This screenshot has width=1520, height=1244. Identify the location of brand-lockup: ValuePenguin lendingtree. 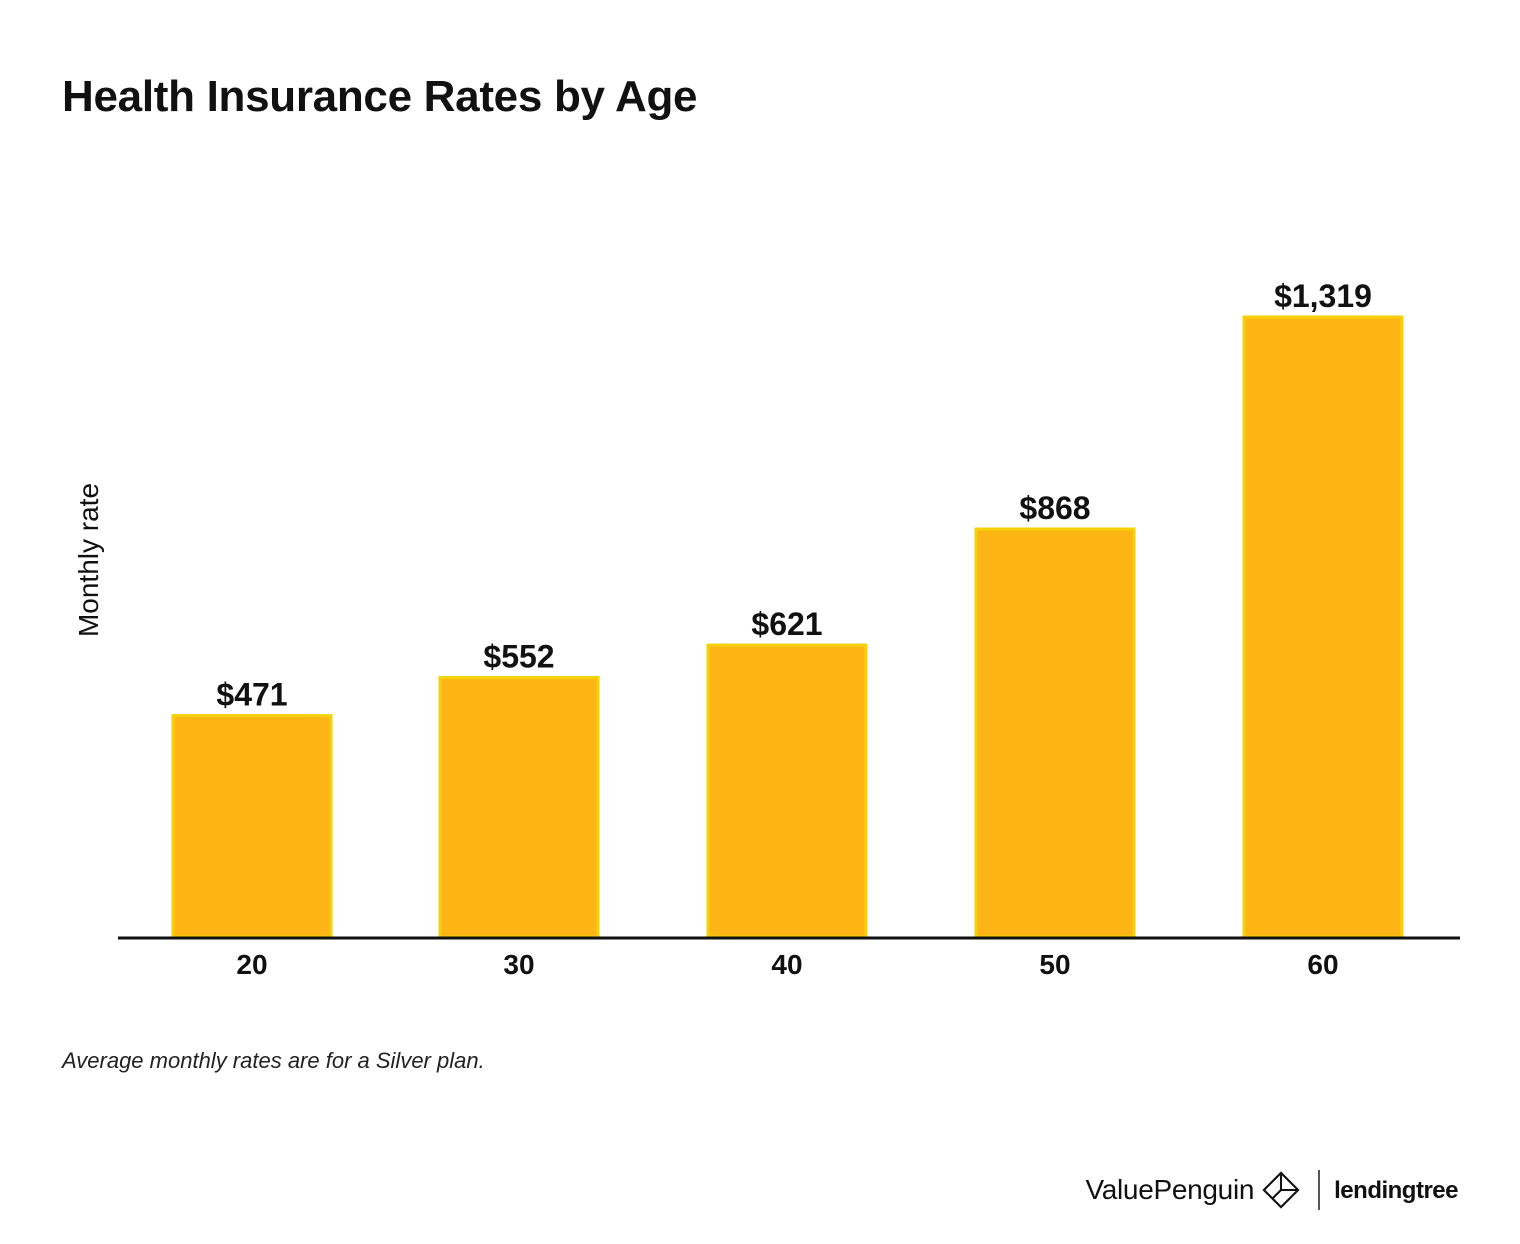
(1271, 1190).